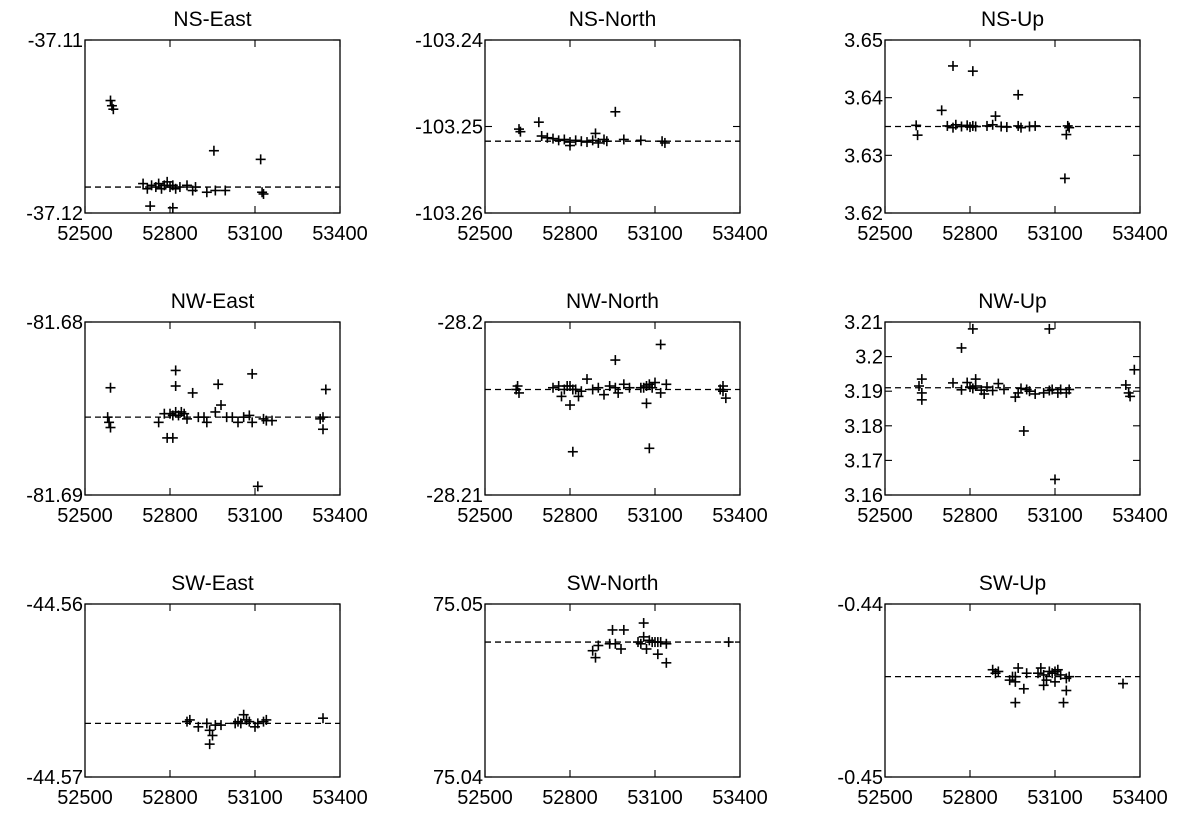 The height and width of the screenshot is (819, 1200). I want to click on y-tick-label: -0.44, so click(860, 605).